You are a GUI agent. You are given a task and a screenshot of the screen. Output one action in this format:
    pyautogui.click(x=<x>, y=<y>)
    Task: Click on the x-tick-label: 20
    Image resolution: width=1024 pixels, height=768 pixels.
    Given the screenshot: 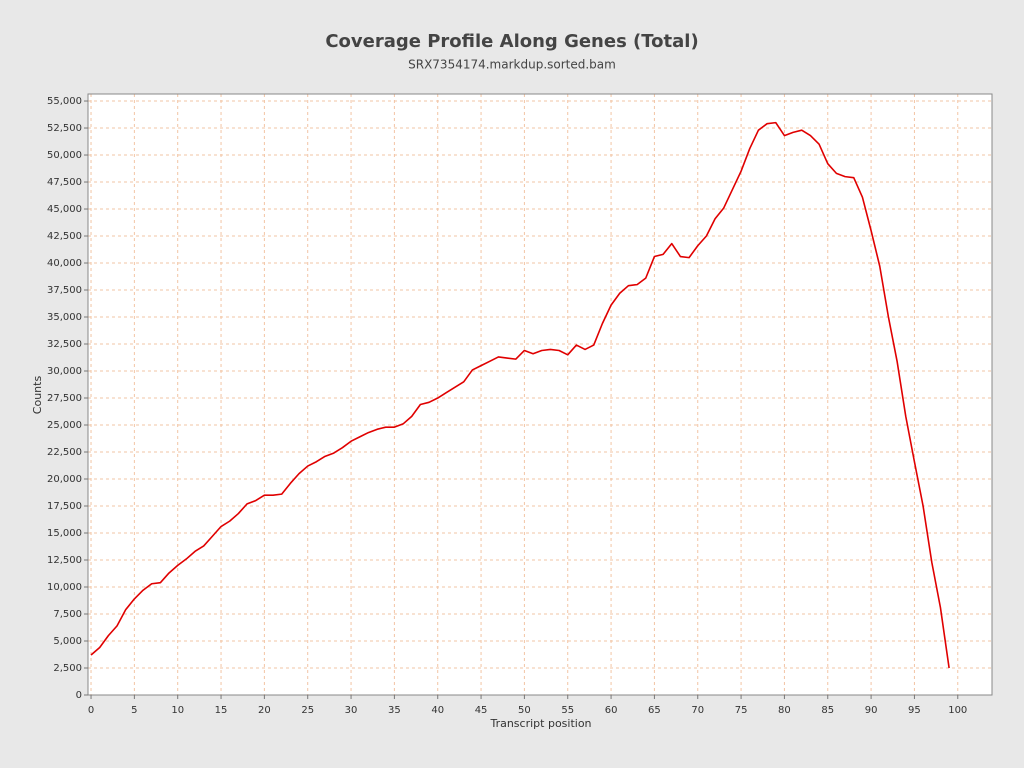 What is the action you would take?
    pyautogui.click(x=264, y=710)
    